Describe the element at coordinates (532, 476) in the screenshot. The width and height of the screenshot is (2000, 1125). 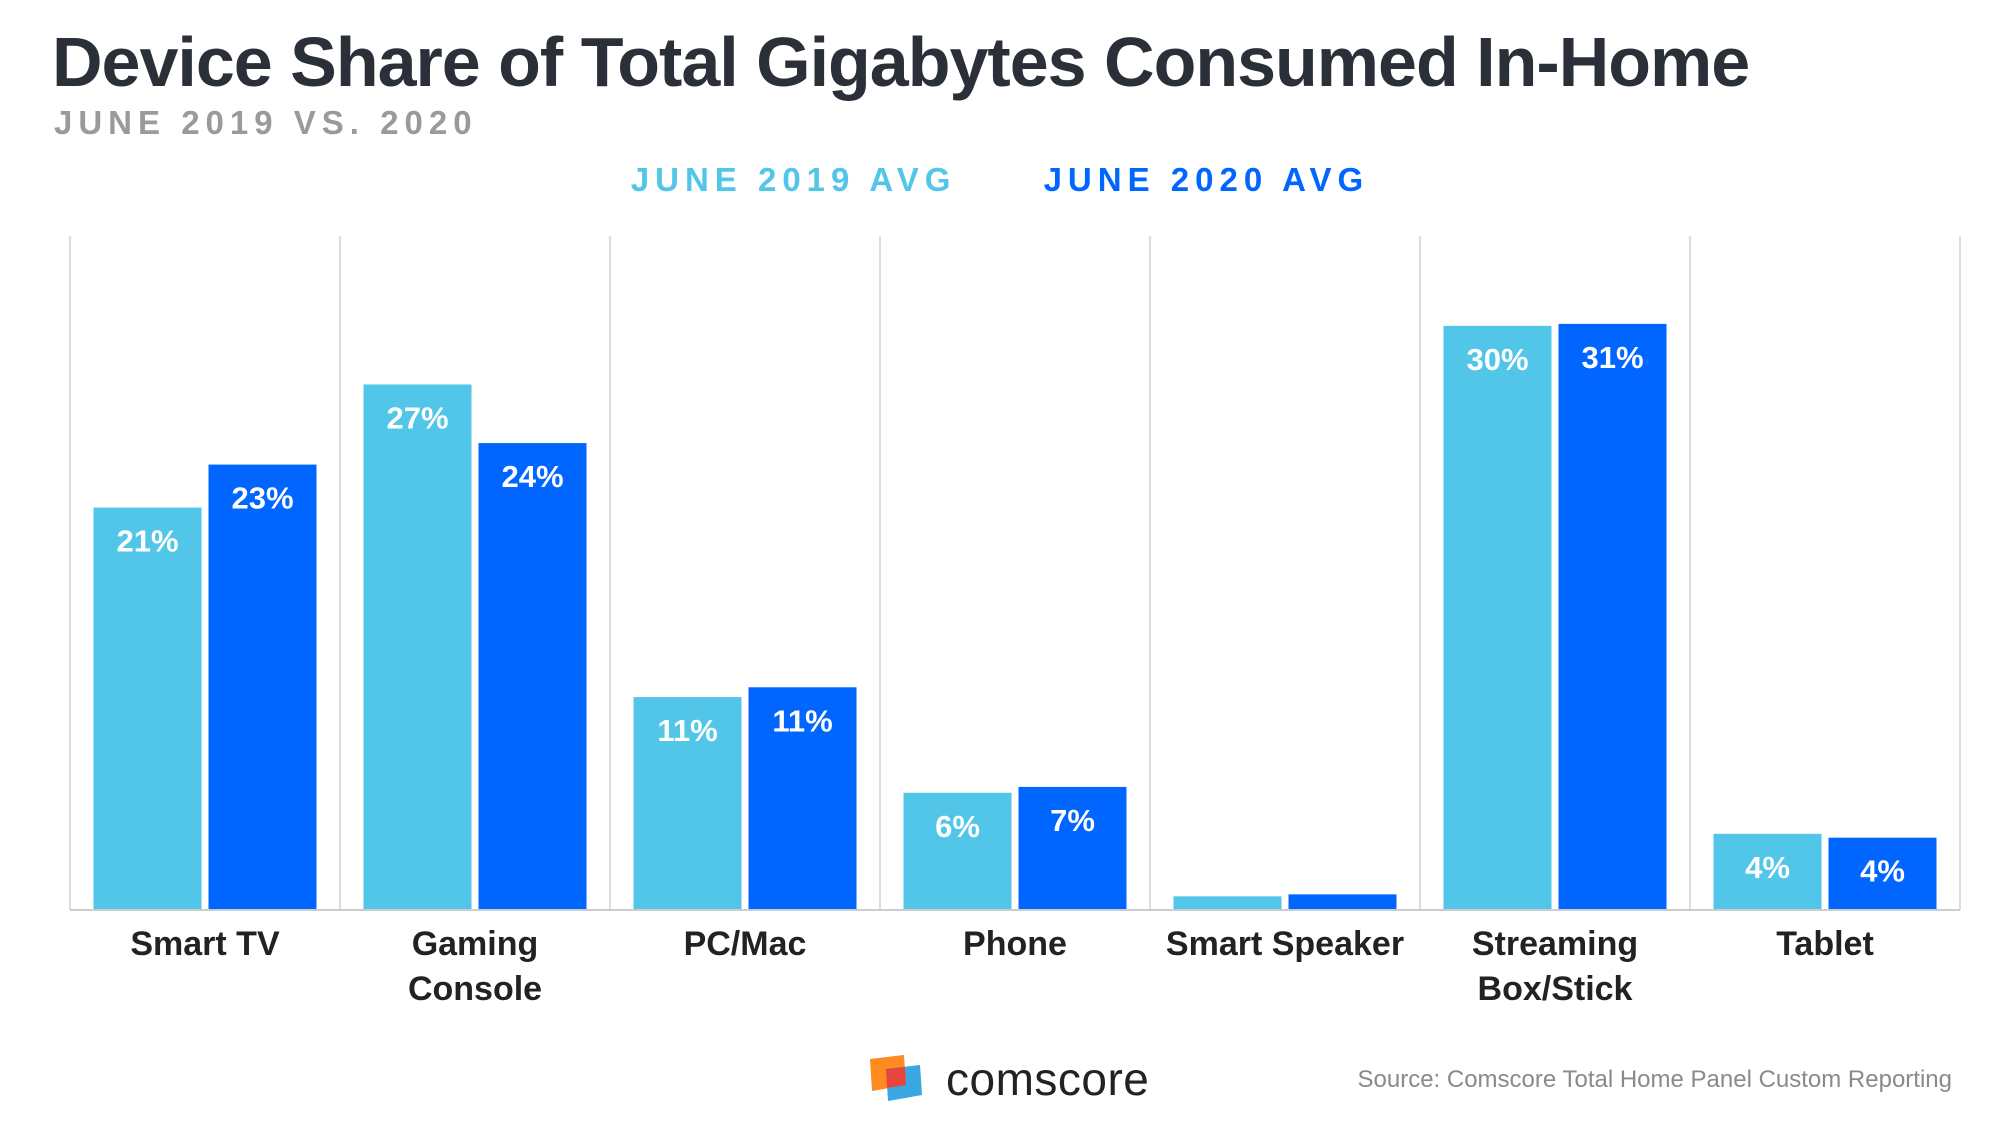
I see `data-label-2020-1: 24%` at that location.